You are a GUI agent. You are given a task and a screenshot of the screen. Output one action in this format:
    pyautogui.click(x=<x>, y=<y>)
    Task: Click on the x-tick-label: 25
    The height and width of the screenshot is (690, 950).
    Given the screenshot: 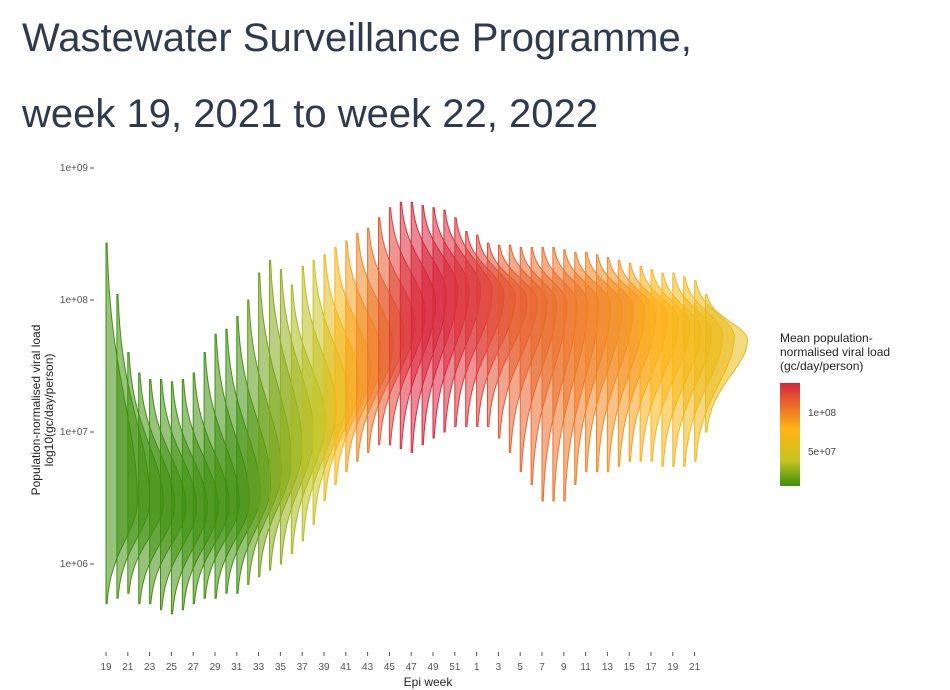 What is the action you would take?
    pyautogui.click(x=172, y=667)
    